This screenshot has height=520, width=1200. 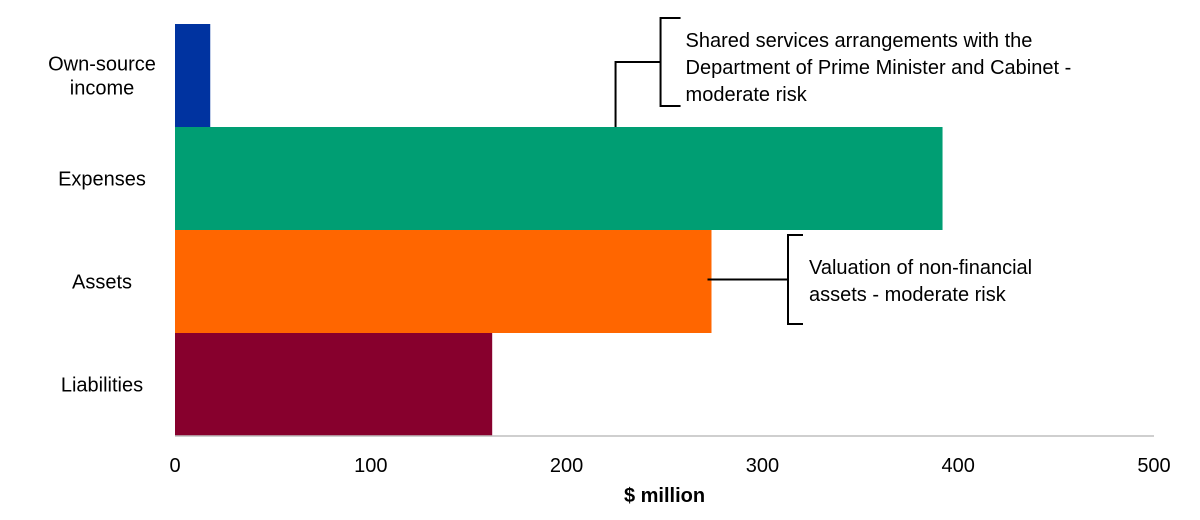 I want to click on x-axis-title: $ million, so click(x=664, y=496).